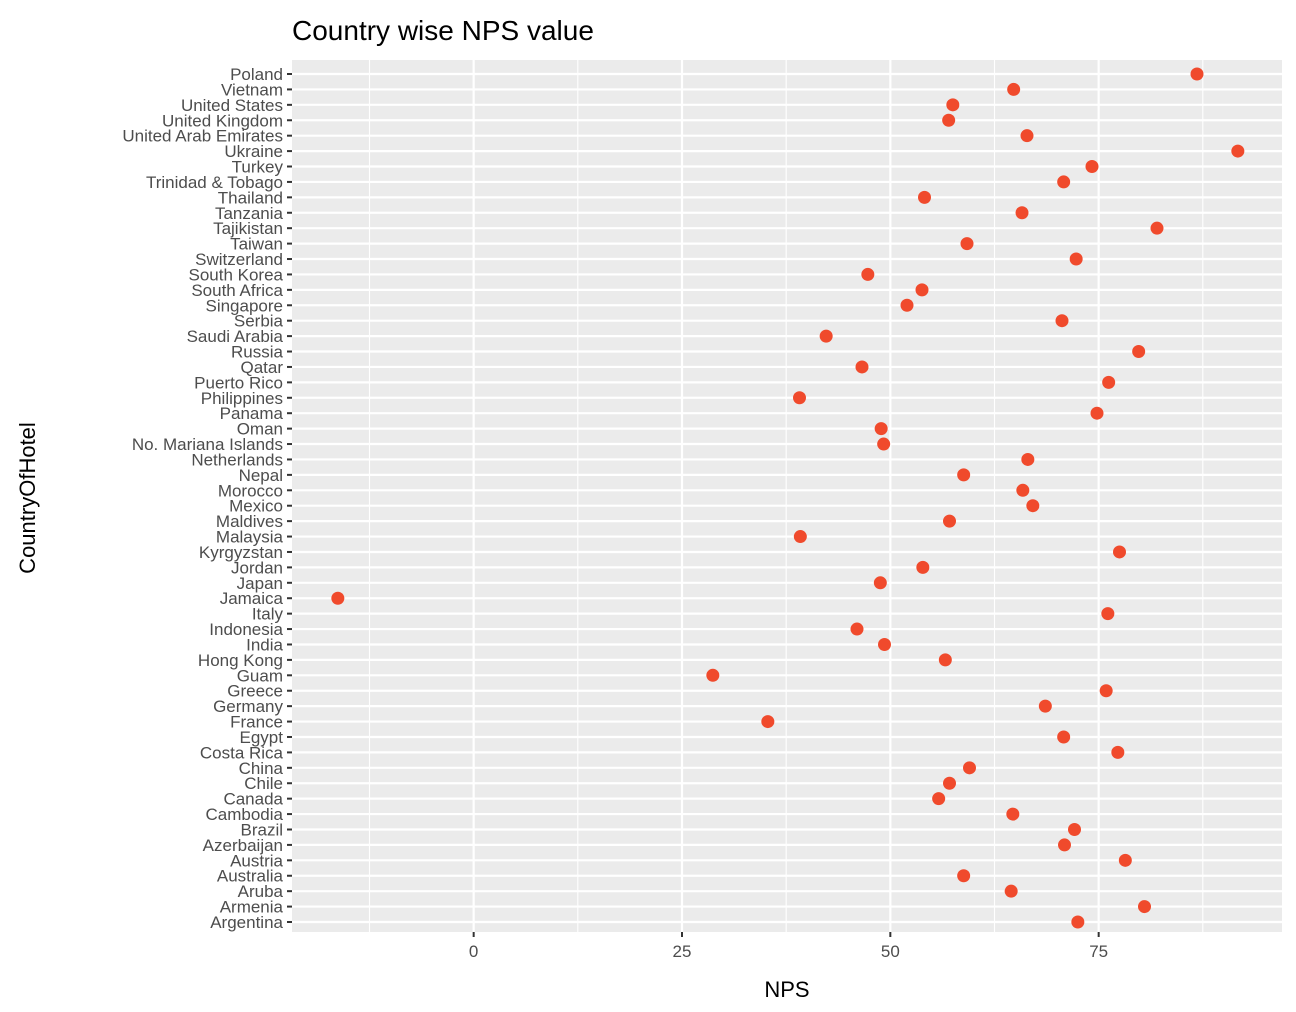 This screenshot has height=1012, width=1296. Describe the element at coordinates (252, 907) in the screenshot. I see `y-tick-label: Armenia` at that location.